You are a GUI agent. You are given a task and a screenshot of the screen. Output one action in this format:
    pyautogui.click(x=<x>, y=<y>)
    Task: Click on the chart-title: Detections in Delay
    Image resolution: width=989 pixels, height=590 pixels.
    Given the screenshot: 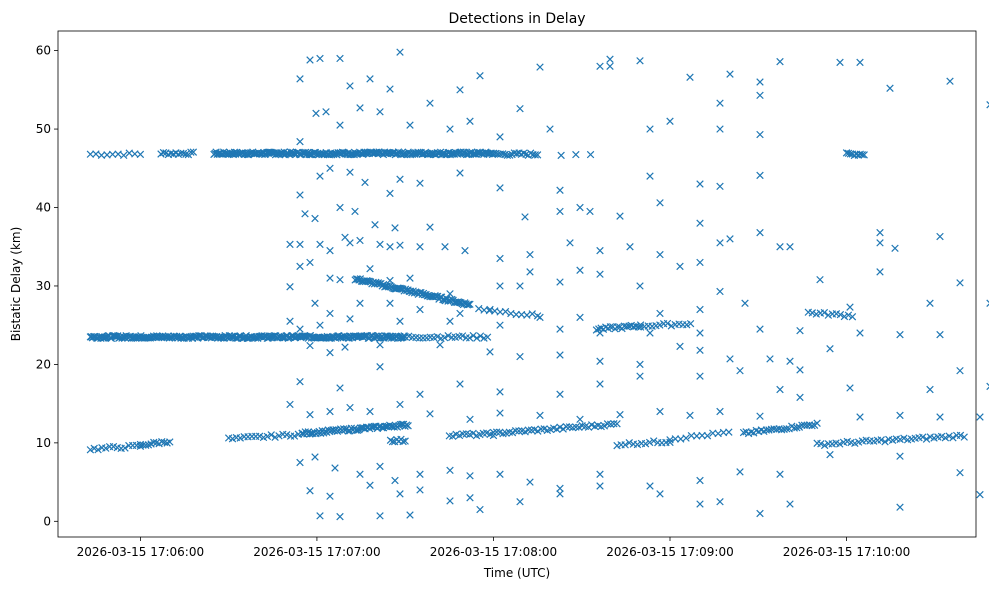 What is the action you would take?
    pyautogui.click(x=516, y=19)
    